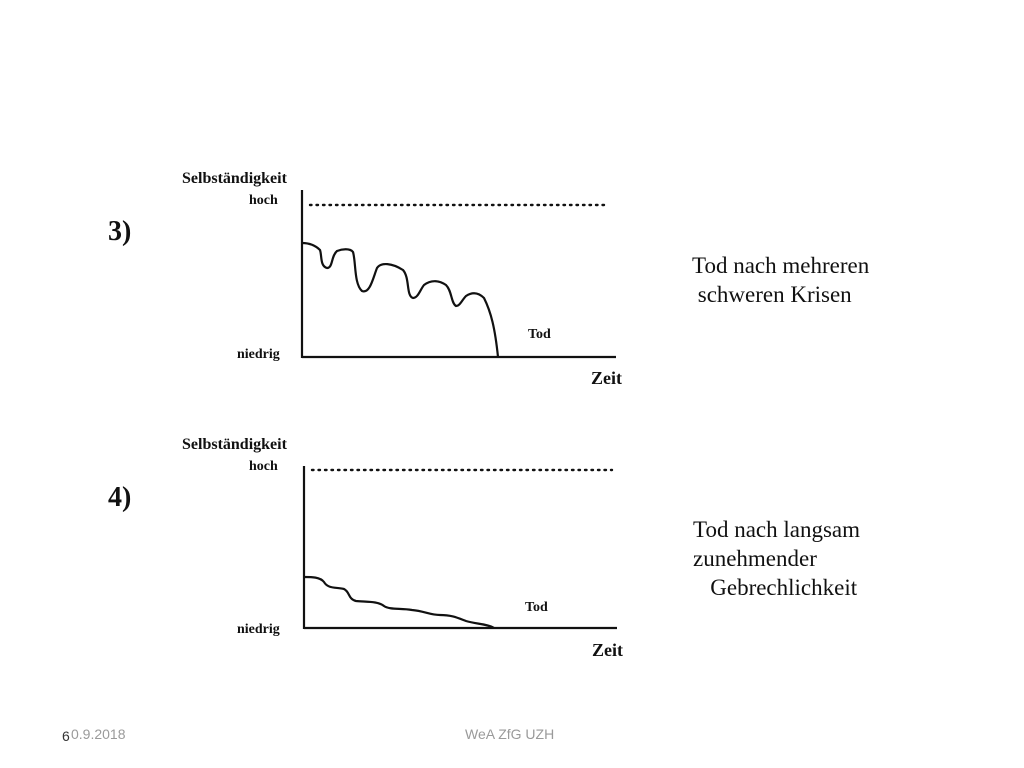 Image resolution: width=1024 pixels, height=768 pixels. Describe the element at coordinates (234, 178) in the screenshot. I see `panel-3-y-axis-title: Selbständigkeit` at that location.